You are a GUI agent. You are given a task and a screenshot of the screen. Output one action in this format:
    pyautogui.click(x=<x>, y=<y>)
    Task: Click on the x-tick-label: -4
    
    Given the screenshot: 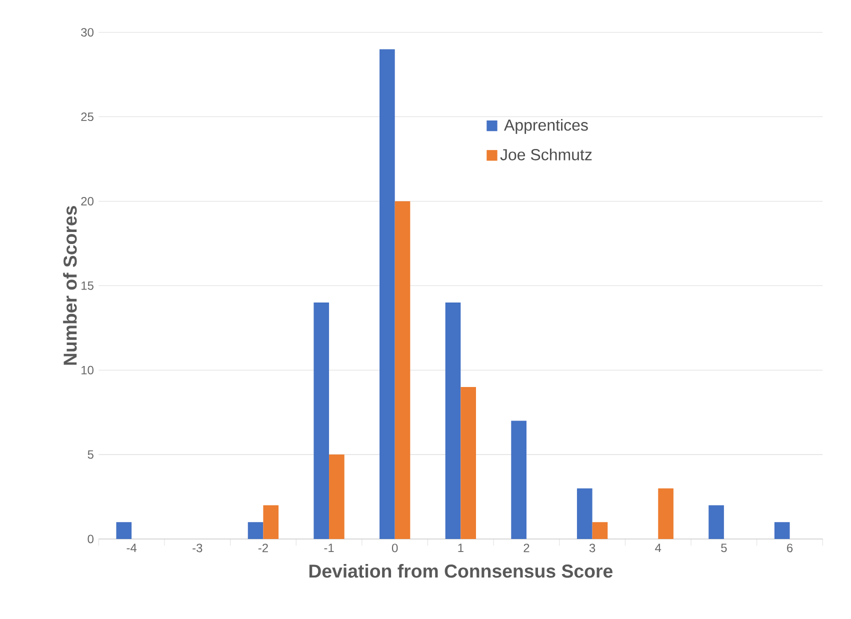 What is the action you would take?
    pyautogui.click(x=131, y=548)
    